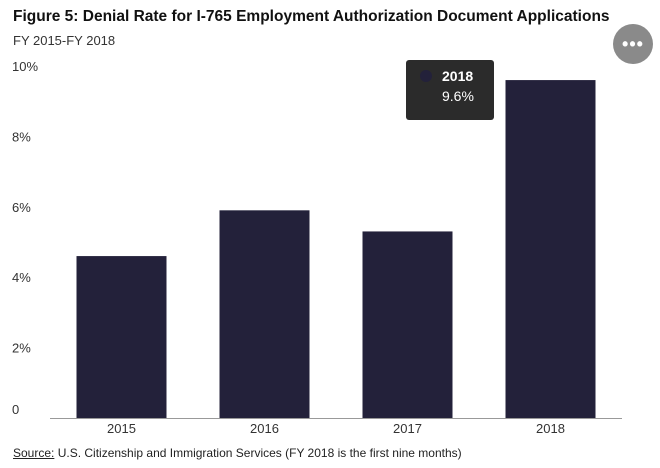 The image size is (660, 468). What do you see at coordinates (426, 76) in the screenshot?
I see `tooltip-series-dot` at bounding box center [426, 76].